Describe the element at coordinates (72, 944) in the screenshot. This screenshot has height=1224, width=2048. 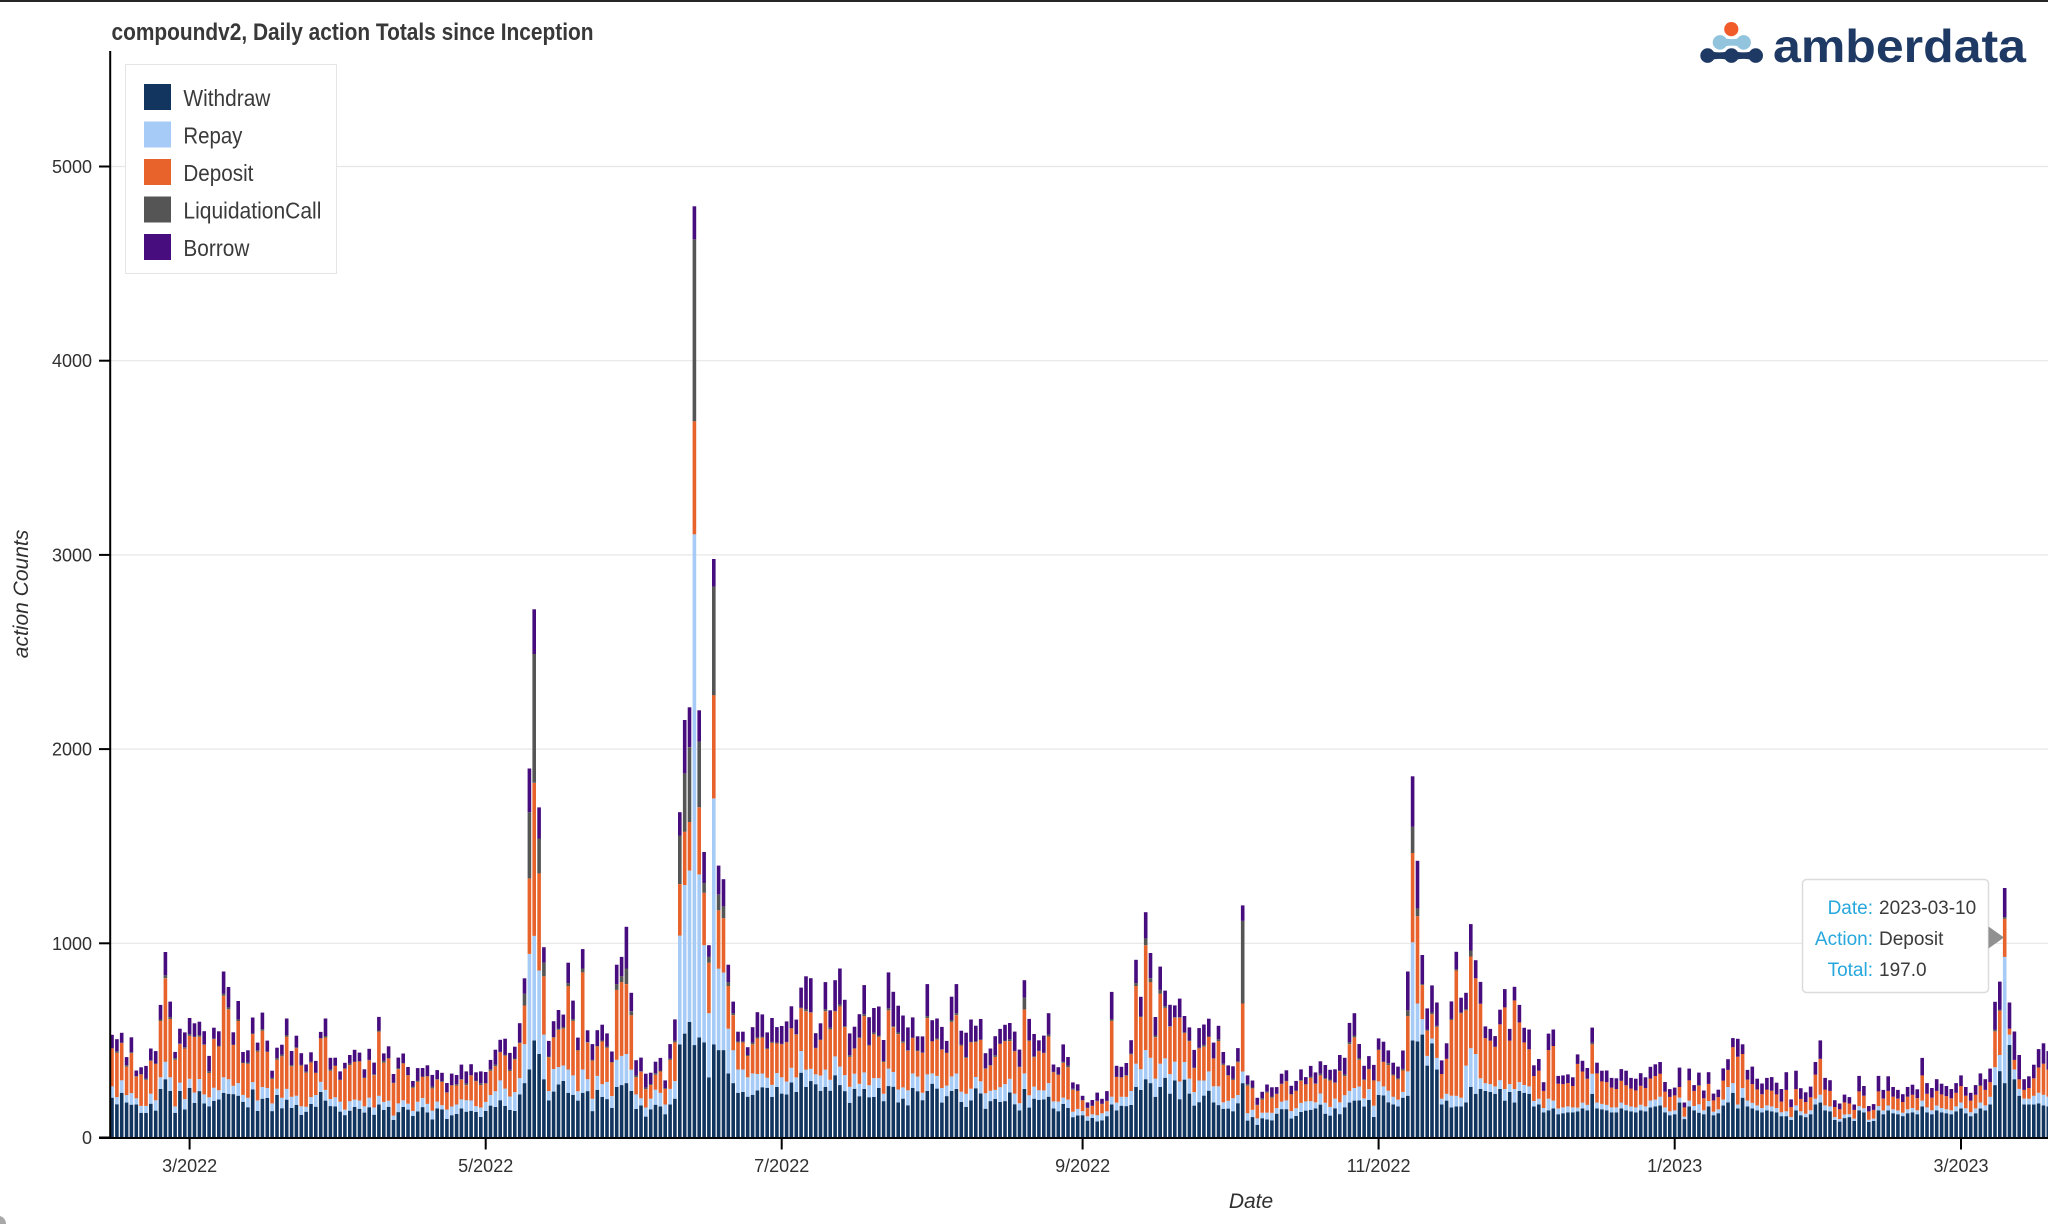
I see `svg-text: 1000` at that location.